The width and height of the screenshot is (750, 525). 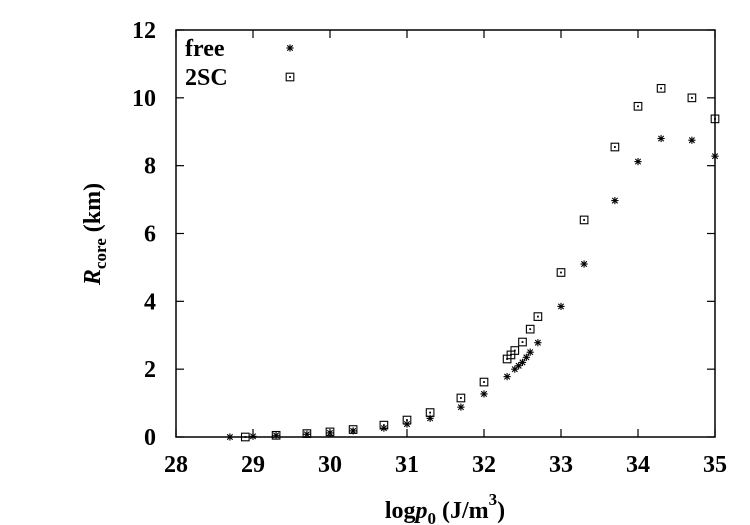 I want to click on x-tick-label: 30, so click(x=330, y=465).